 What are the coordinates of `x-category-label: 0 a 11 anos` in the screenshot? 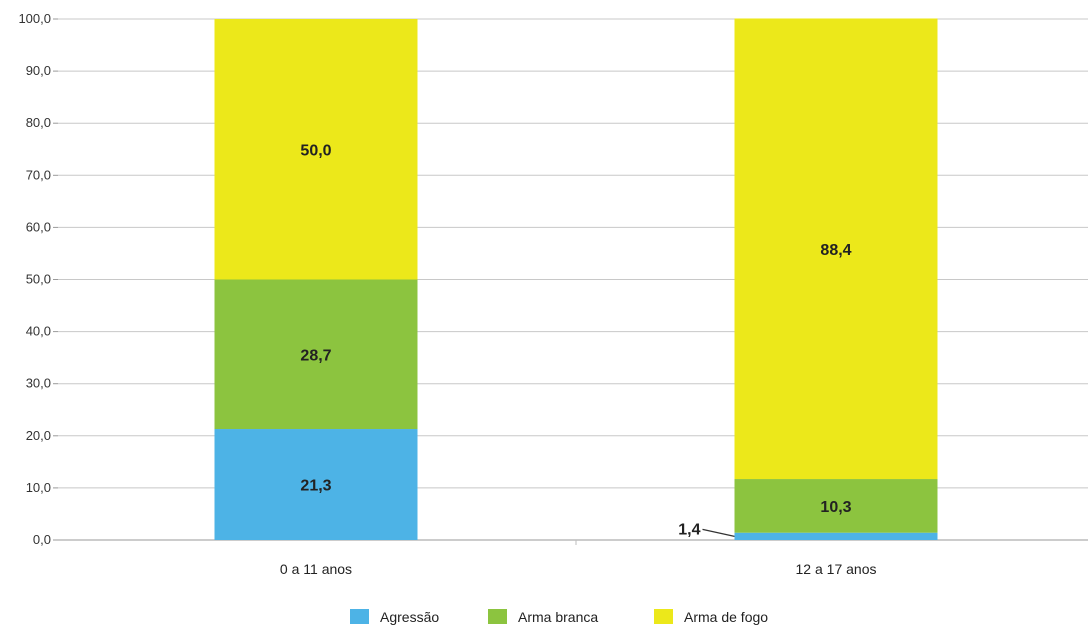 It's located at (316, 569).